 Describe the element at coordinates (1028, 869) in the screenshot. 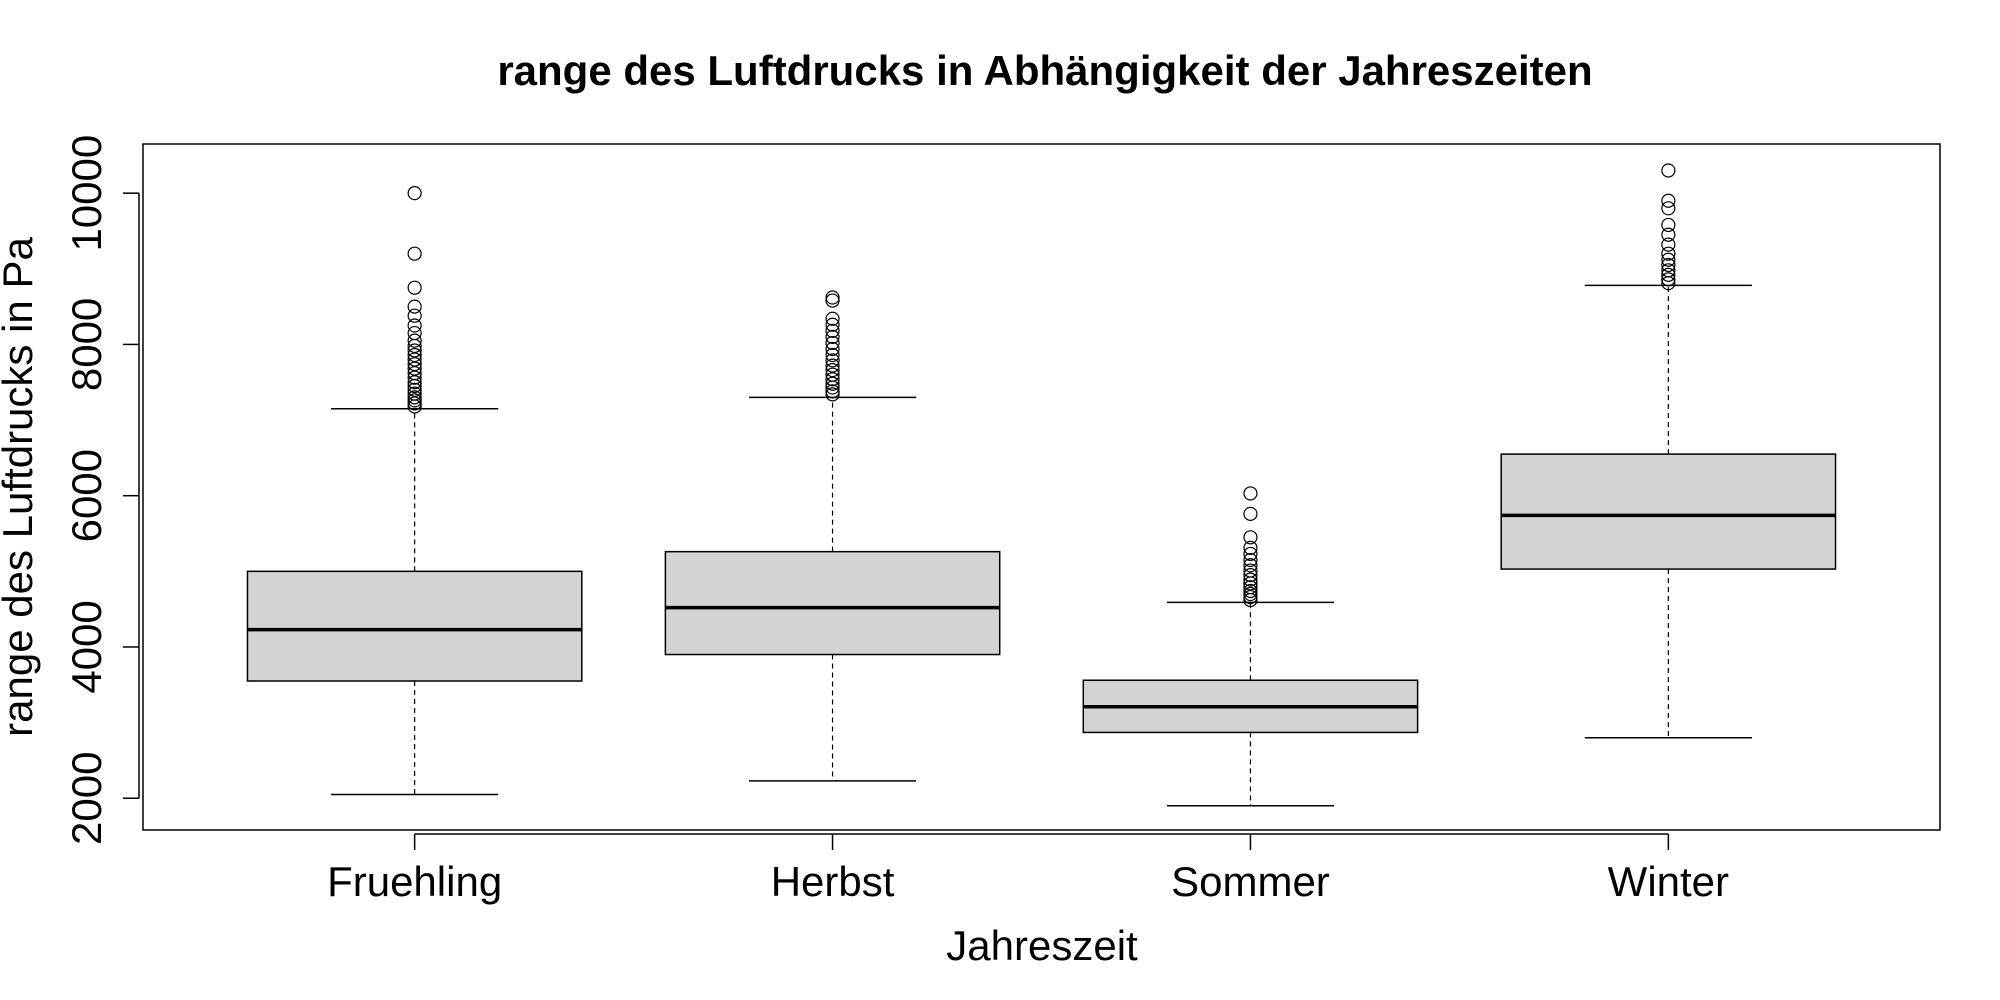

I see `x-axis: Fruehling Herbst Sommer Winter` at that location.